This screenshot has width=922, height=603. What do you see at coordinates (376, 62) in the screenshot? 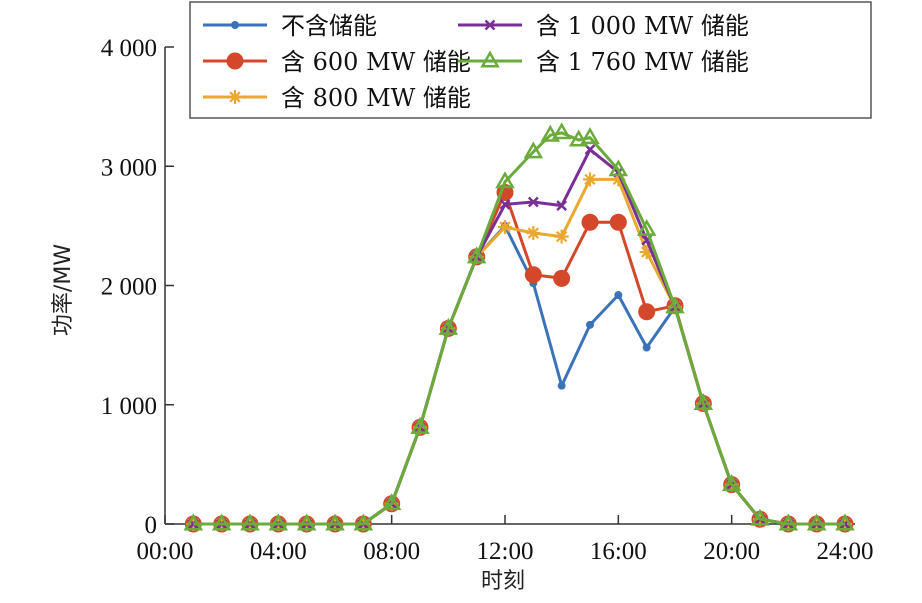
I see `legend-label: 含 600 MW 储能` at bounding box center [376, 62].